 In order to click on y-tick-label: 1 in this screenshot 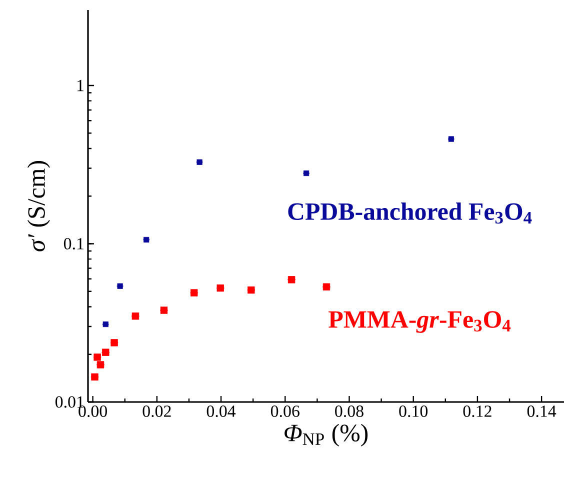, I will do `click(80, 86)`.